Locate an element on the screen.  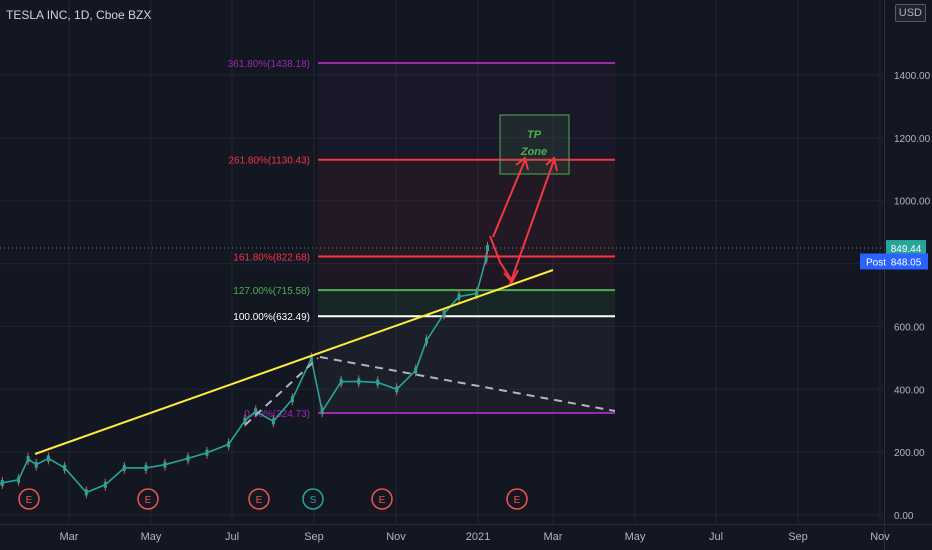
y-tick-label: 1000.00 is located at coordinates (912, 202).